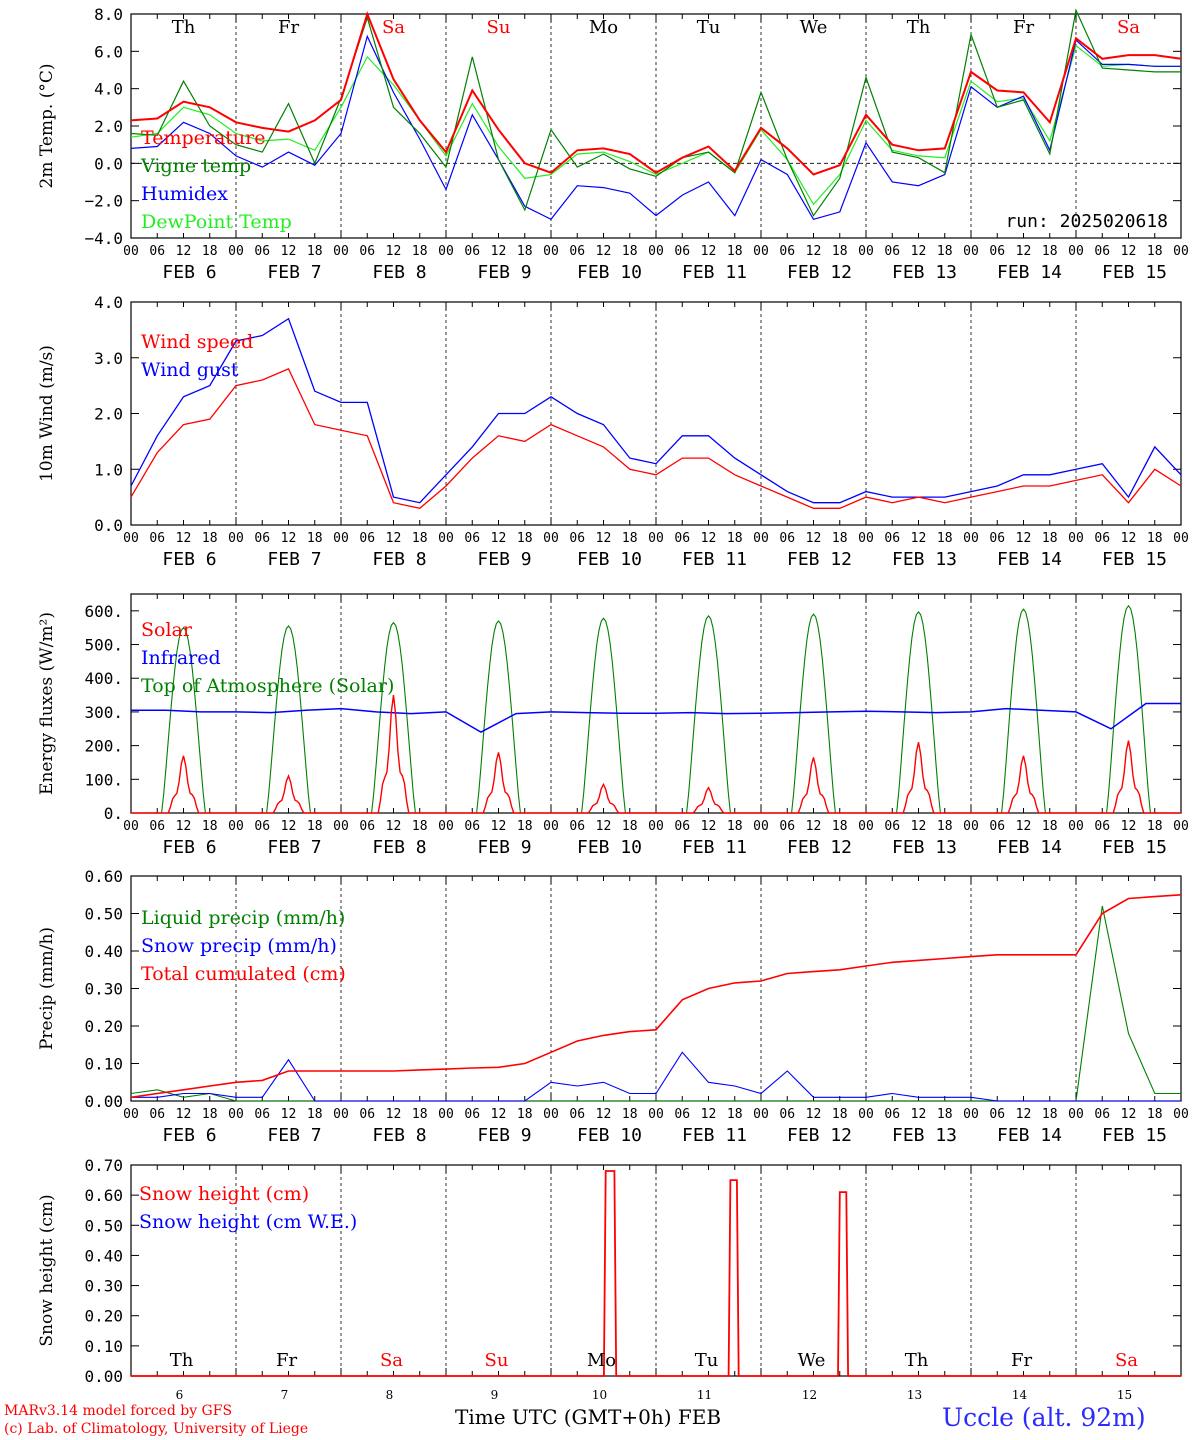  What do you see at coordinates (47, 413) in the screenshot?
I see `y-axis-label: 10m Wind (m/s)` at bounding box center [47, 413].